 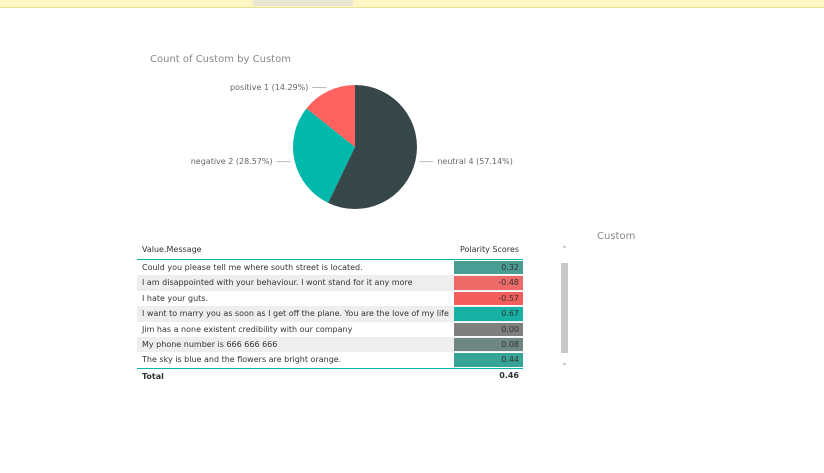 I want to click on table-row: I hate your guts. -0.57, so click(x=330, y=298).